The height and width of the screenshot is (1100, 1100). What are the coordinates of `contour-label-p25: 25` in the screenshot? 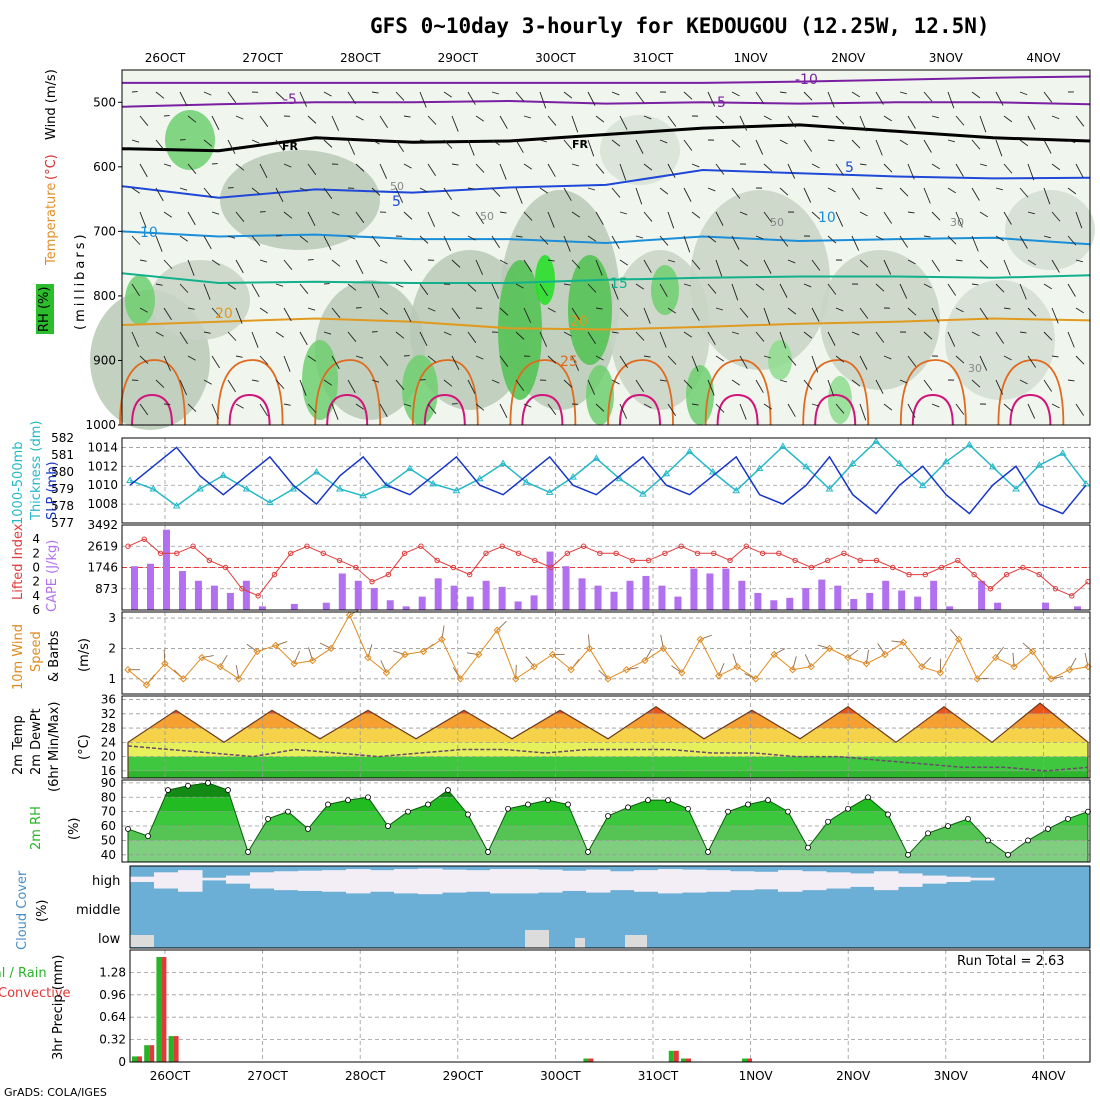 It's located at (569, 362).